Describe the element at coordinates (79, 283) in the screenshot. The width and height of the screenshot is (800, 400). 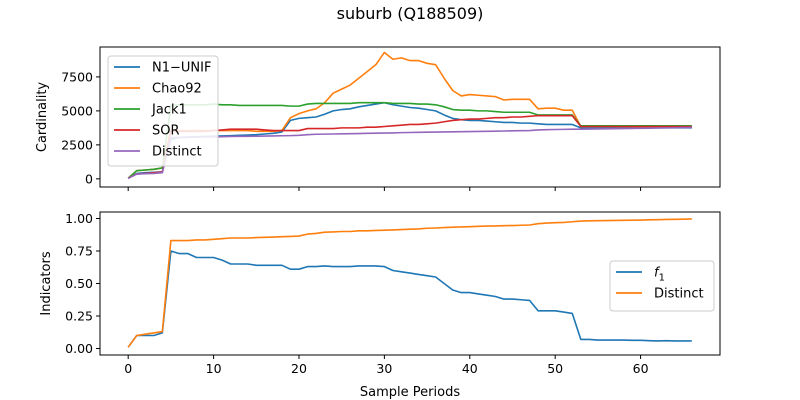
I see `y-tick-label-2-2: 0.50` at that location.